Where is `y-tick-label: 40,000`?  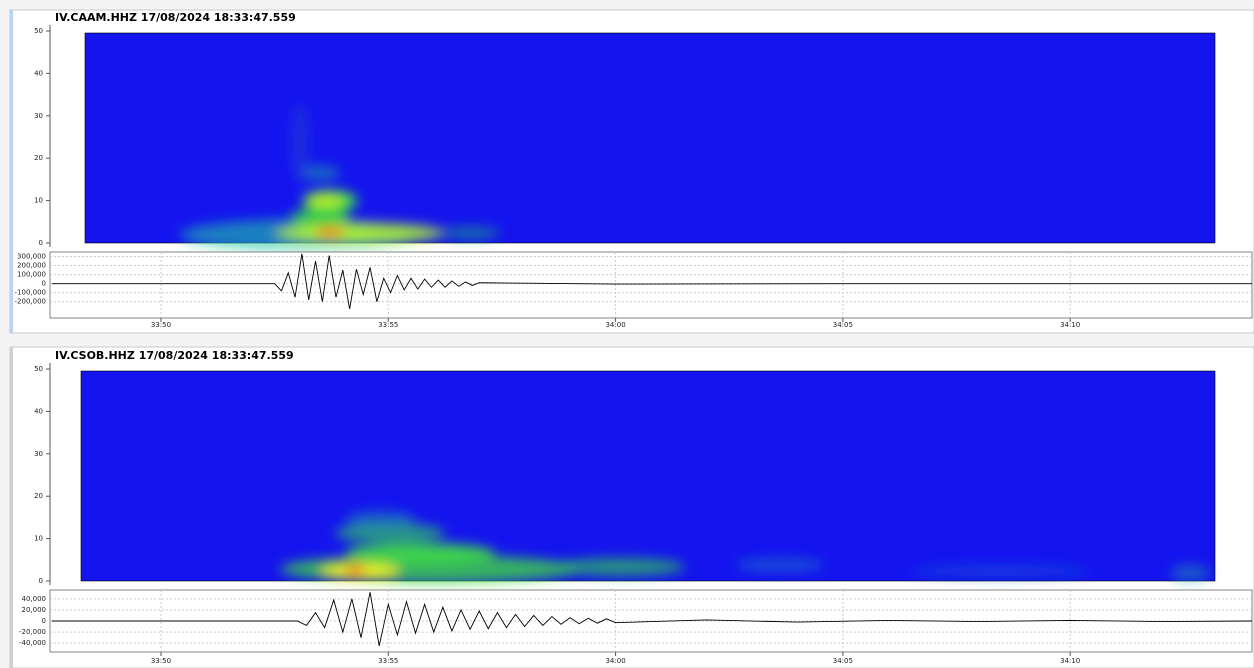
y-tick-label: 40,000 is located at coordinates (34, 599).